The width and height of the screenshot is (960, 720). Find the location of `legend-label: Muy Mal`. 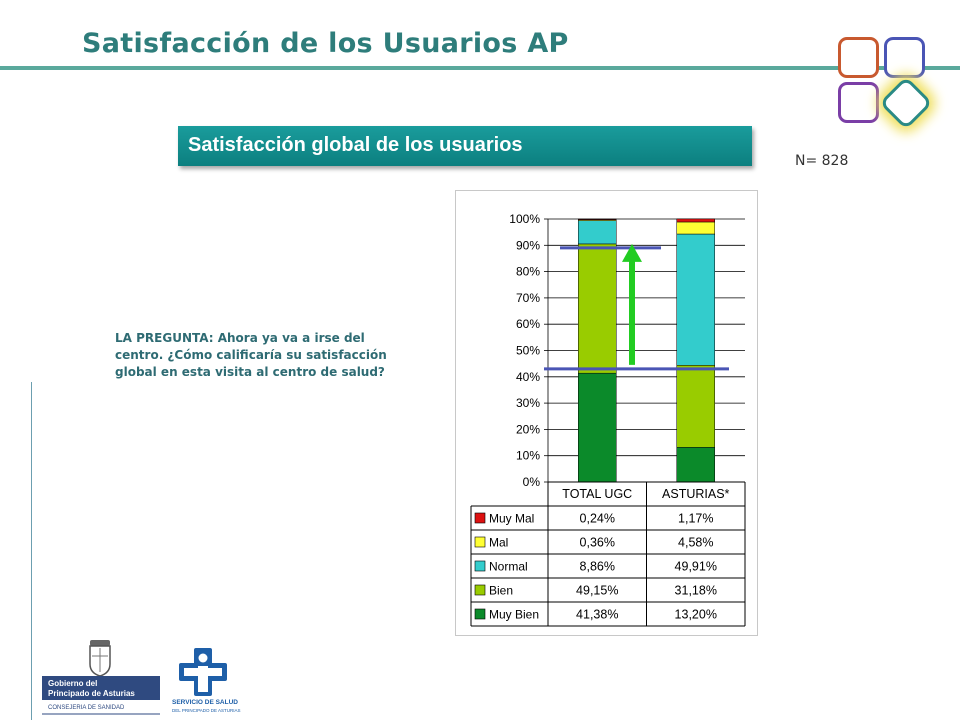

legend-label: Muy Mal is located at coordinates (511, 519).